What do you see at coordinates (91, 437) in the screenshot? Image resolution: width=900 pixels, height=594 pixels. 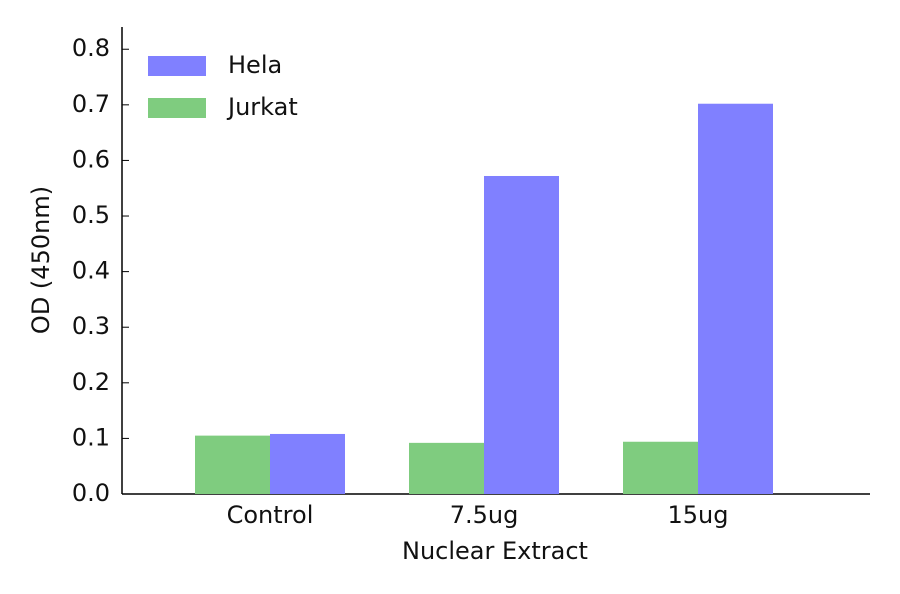 I see `y-tick-label: 0.1` at bounding box center [91, 437].